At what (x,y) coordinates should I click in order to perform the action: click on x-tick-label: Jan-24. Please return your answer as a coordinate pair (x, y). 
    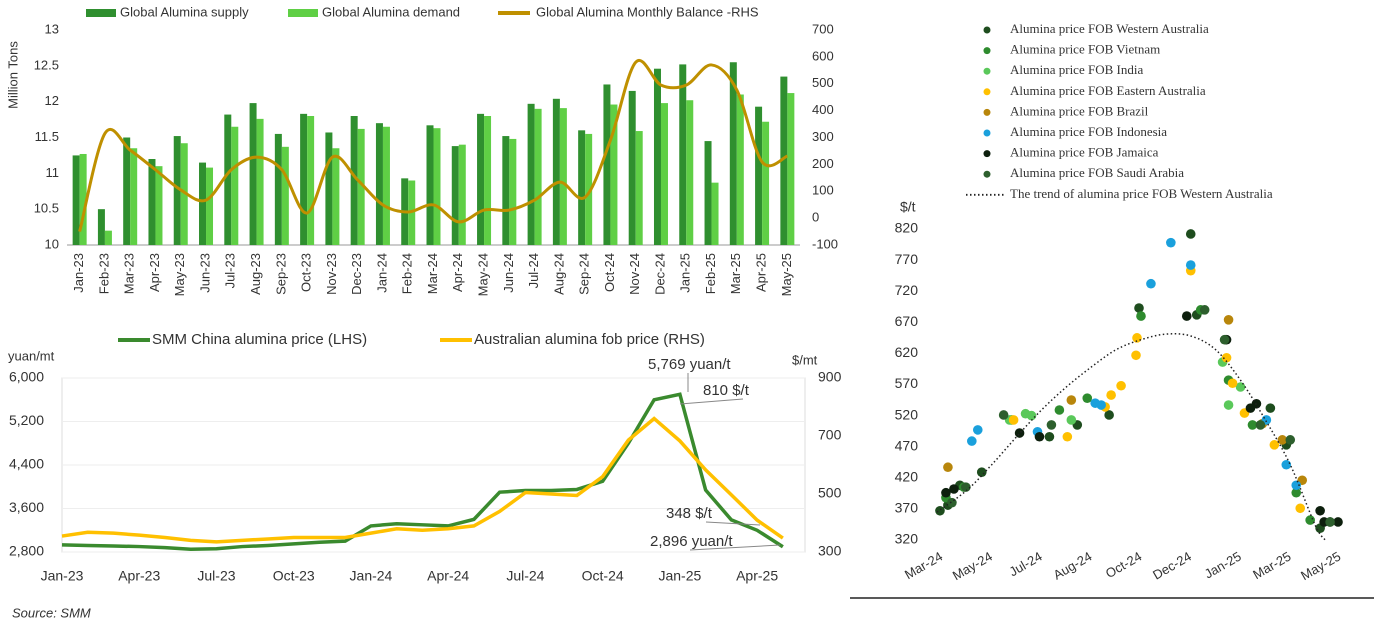
    Looking at the image, I should click on (371, 576).